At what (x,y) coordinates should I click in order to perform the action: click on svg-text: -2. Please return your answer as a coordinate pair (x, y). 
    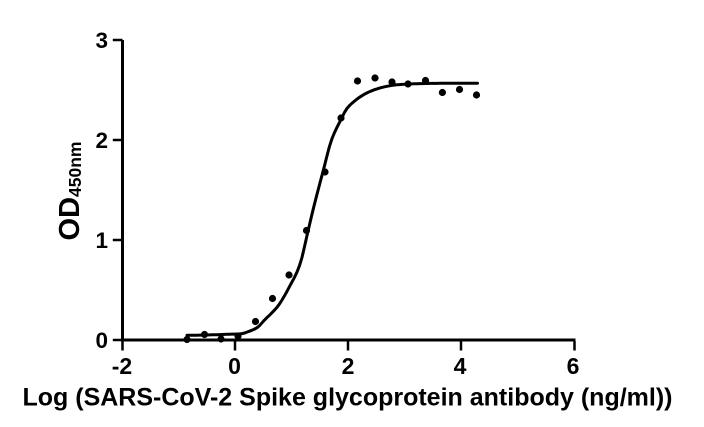
    Looking at the image, I should click on (122, 366).